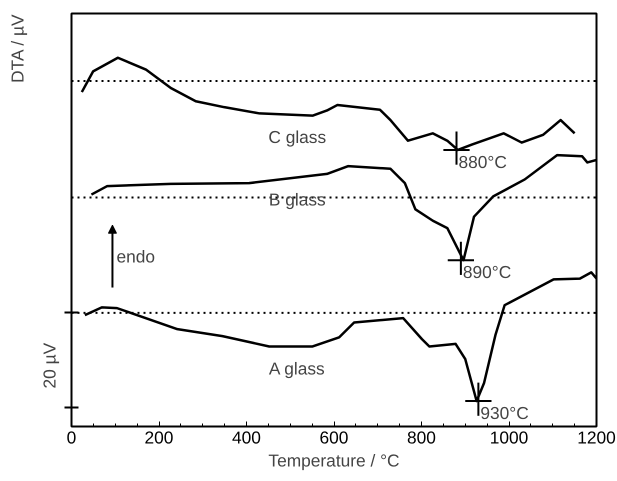  I want to click on y-axis-title: DTA / µV, so click(18, 48).